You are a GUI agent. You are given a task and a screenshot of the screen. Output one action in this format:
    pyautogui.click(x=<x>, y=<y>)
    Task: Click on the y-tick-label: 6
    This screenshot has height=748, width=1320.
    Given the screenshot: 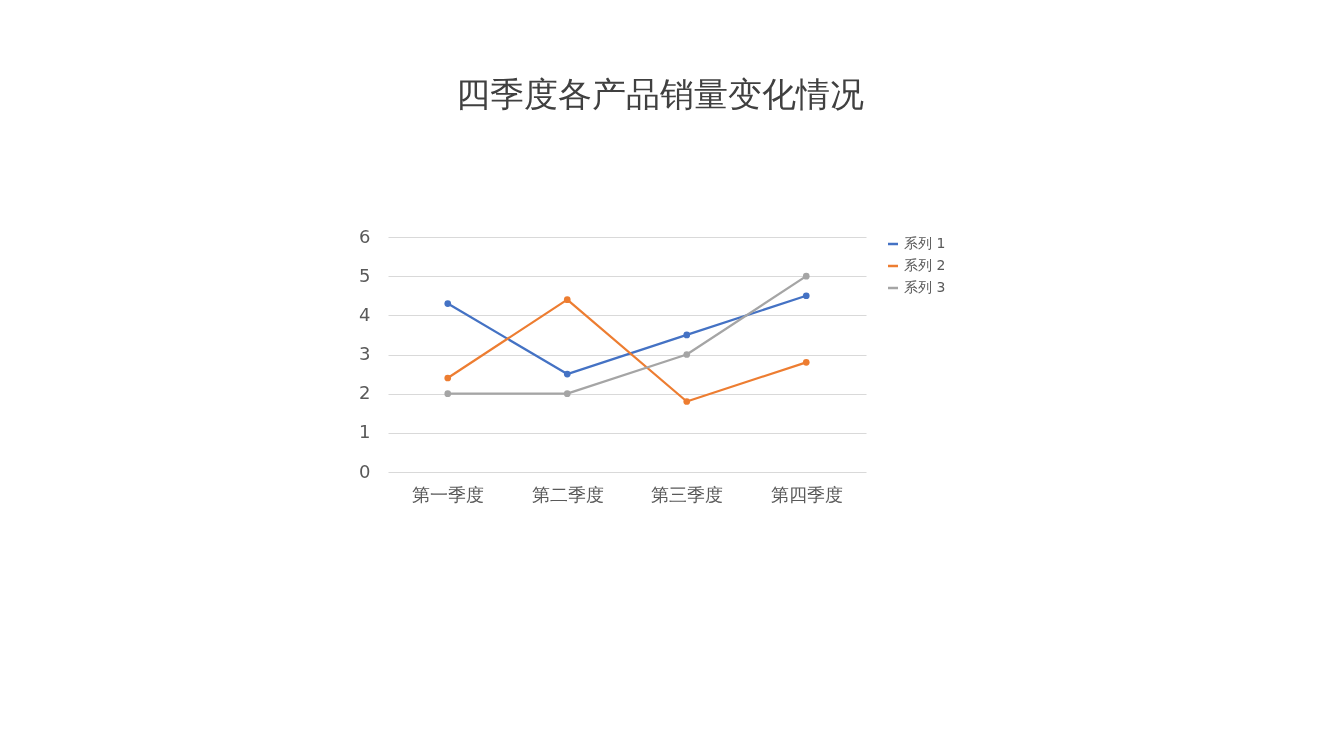 What is the action you would take?
    pyautogui.click(x=365, y=236)
    